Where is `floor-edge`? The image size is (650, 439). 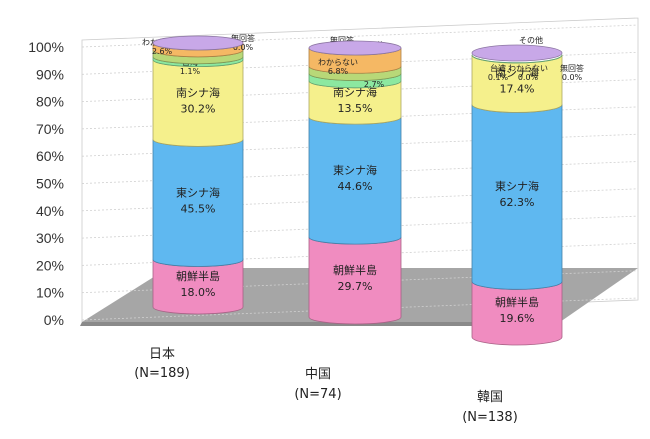 floor-edge is located at coordinates (320, 324).